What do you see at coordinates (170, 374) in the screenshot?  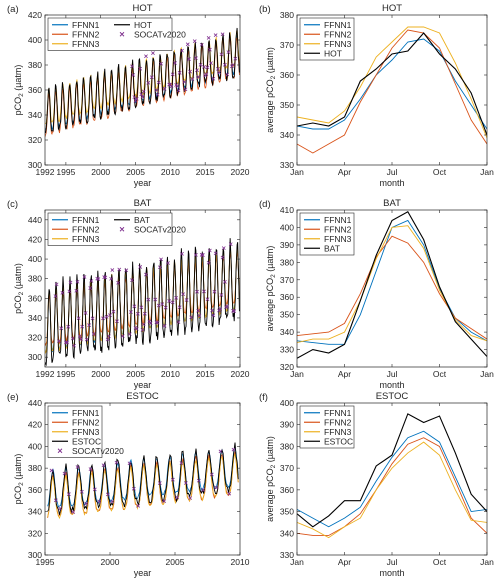 I see `x-tick-label: 2010` at bounding box center [170, 374].